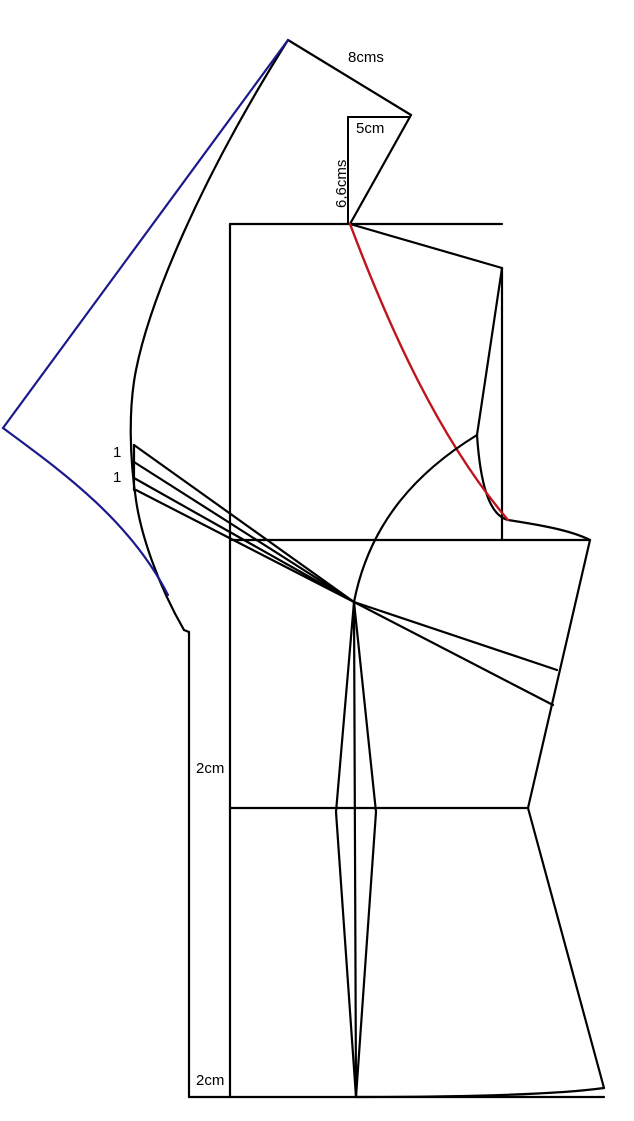 Image resolution: width=634 pixels, height=1121 pixels. Describe the element at coordinates (349, 77) in the screenshot. I see `collar-top-edge` at that location.